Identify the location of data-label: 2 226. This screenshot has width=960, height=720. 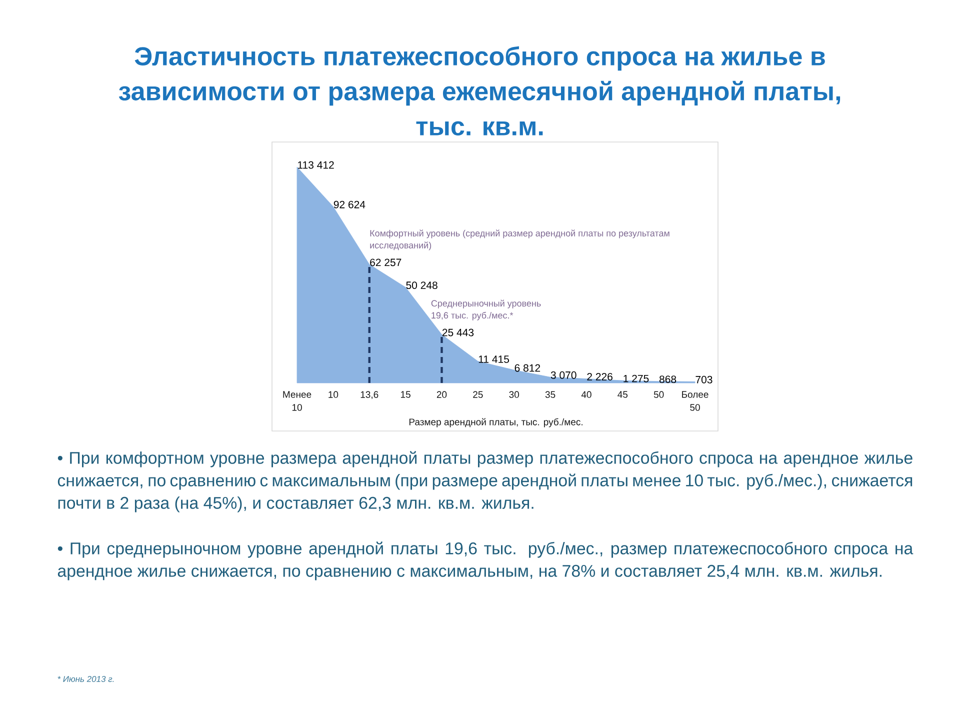
(599, 376).